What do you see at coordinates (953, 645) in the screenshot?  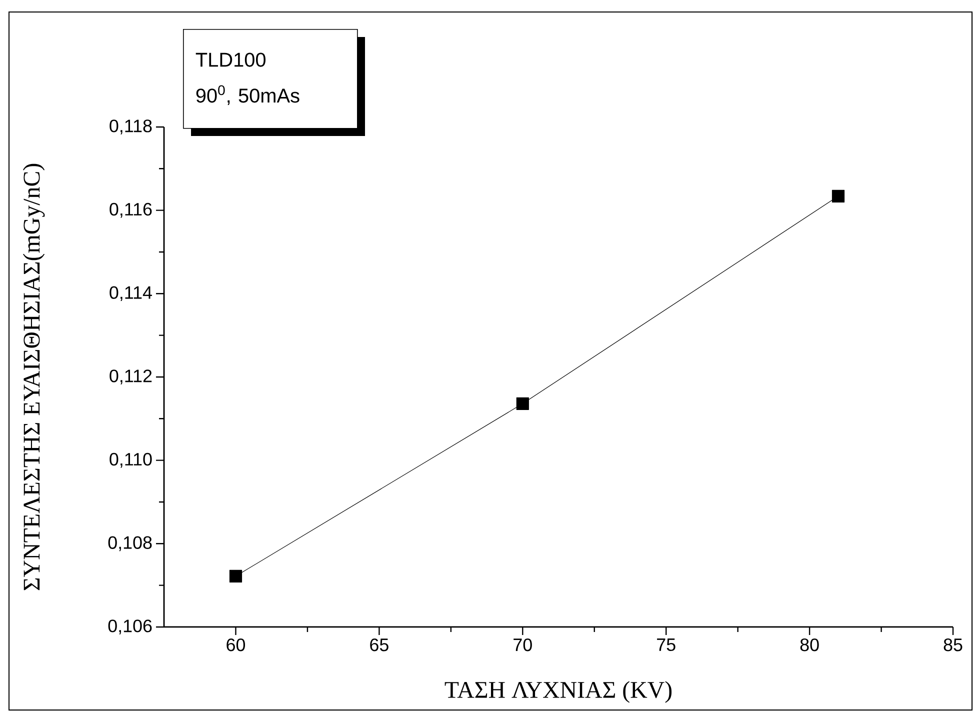 I see `x-tick-label: 85` at bounding box center [953, 645].